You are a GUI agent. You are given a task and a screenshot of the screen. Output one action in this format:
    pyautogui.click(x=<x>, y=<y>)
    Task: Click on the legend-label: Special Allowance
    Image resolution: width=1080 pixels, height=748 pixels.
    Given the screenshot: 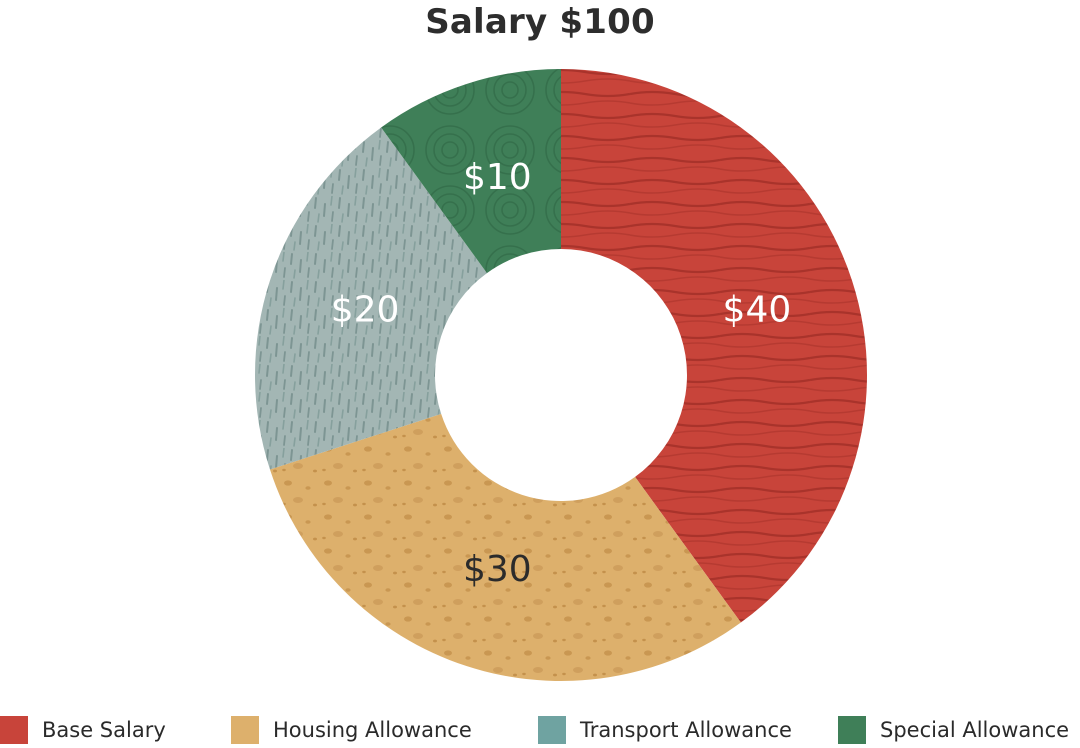 What is the action you would take?
    pyautogui.click(x=975, y=730)
    